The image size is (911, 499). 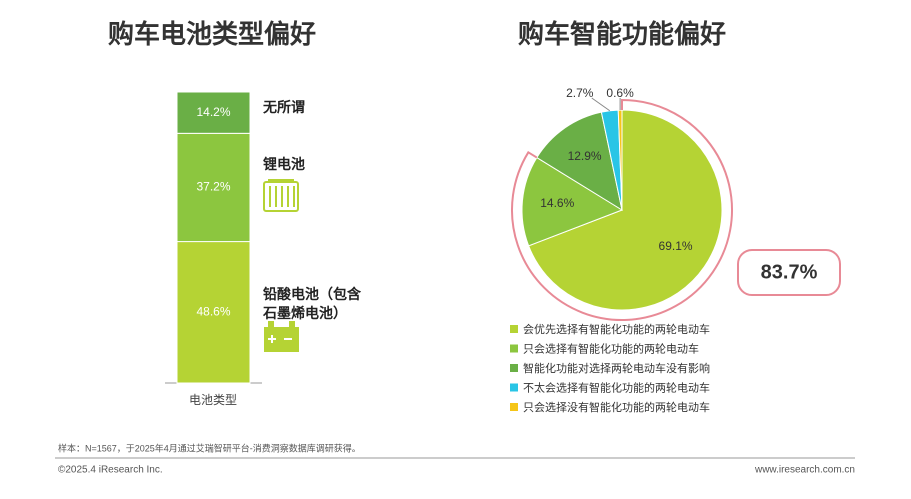 What do you see at coordinates (676, 246) in the screenshot?
I see `data-label: 69.1%` at bounding box center [676, 246].